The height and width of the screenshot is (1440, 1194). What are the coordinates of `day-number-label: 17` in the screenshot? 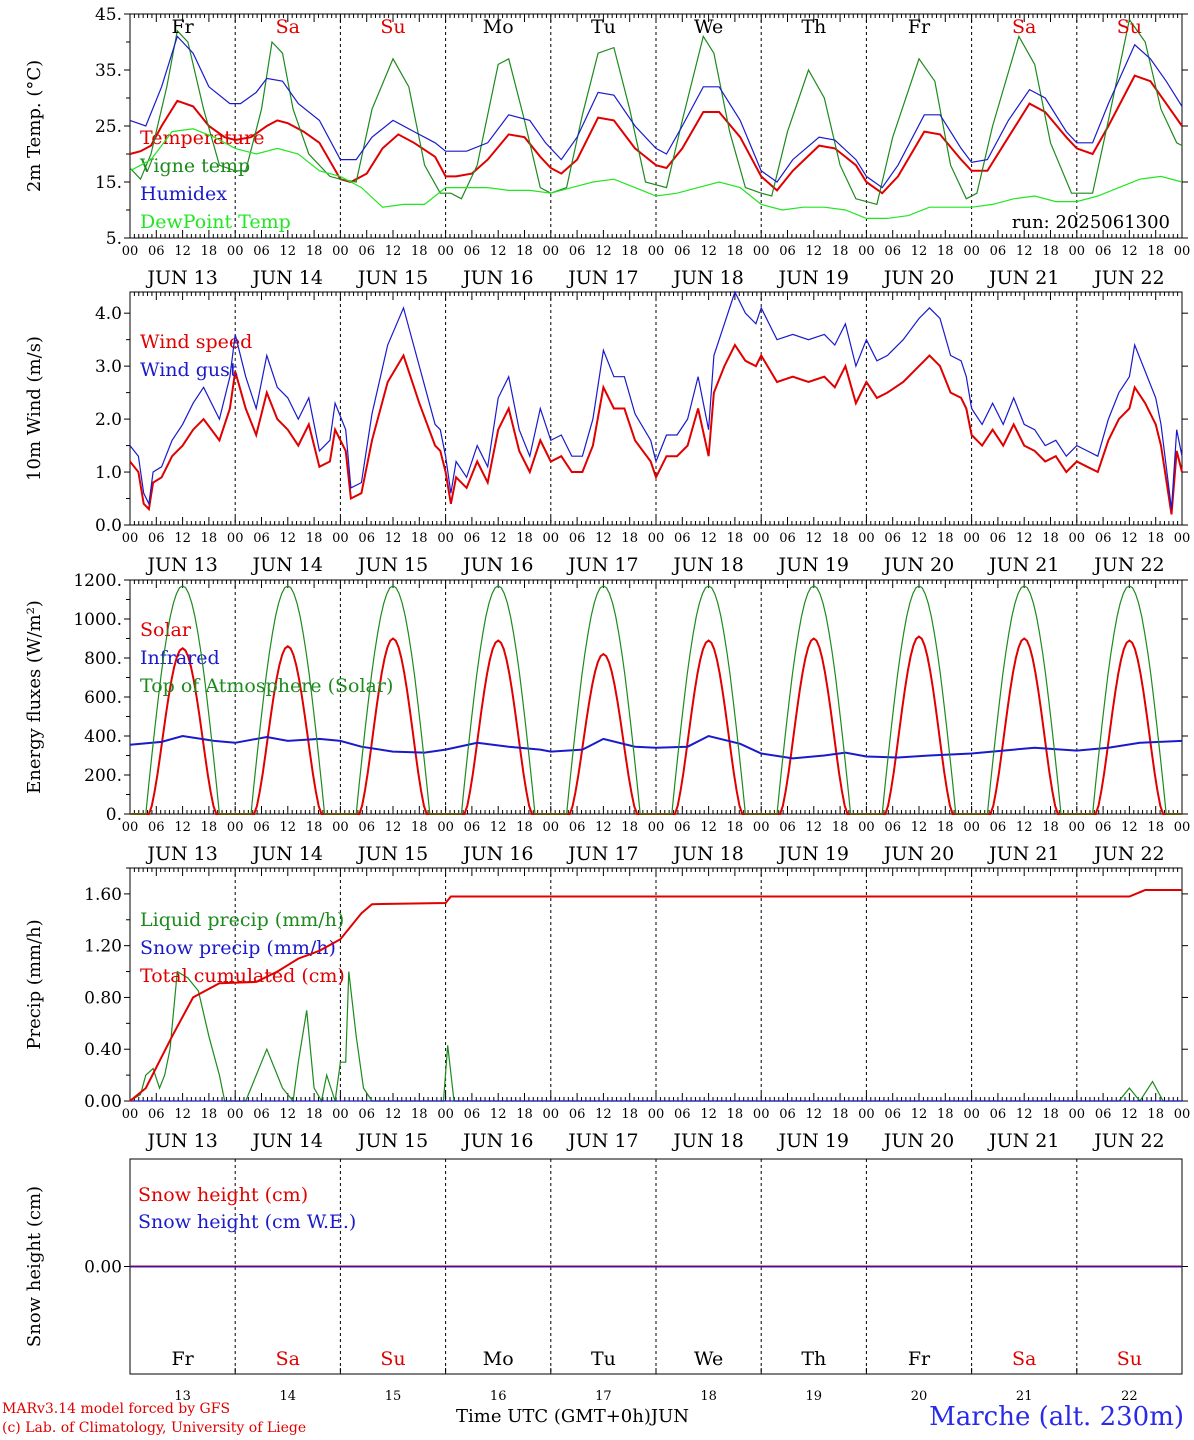 It's located at (603, 1396).